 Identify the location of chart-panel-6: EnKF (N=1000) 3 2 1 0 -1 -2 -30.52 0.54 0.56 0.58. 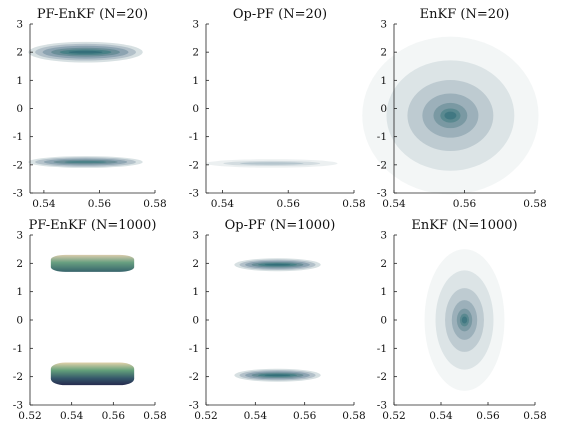
(462, 320).